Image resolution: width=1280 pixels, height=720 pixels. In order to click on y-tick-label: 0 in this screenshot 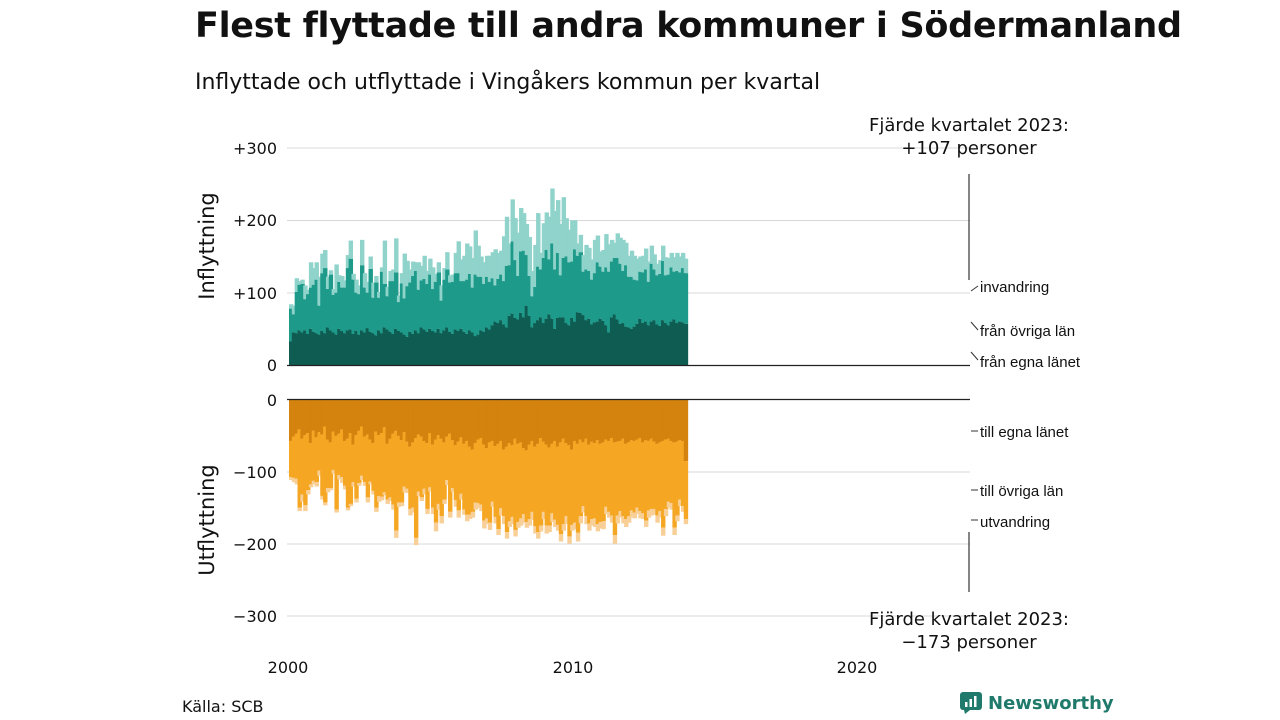, I will do `click(272, 365)`.